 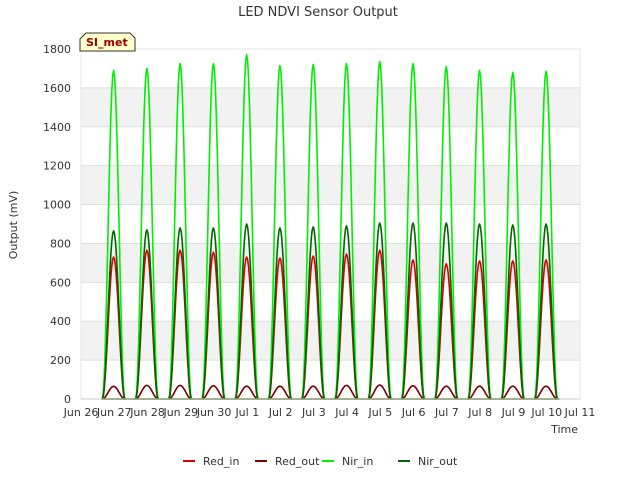 I want to click on y-tick-label-1200: 1200, so click(x=57, y=166).